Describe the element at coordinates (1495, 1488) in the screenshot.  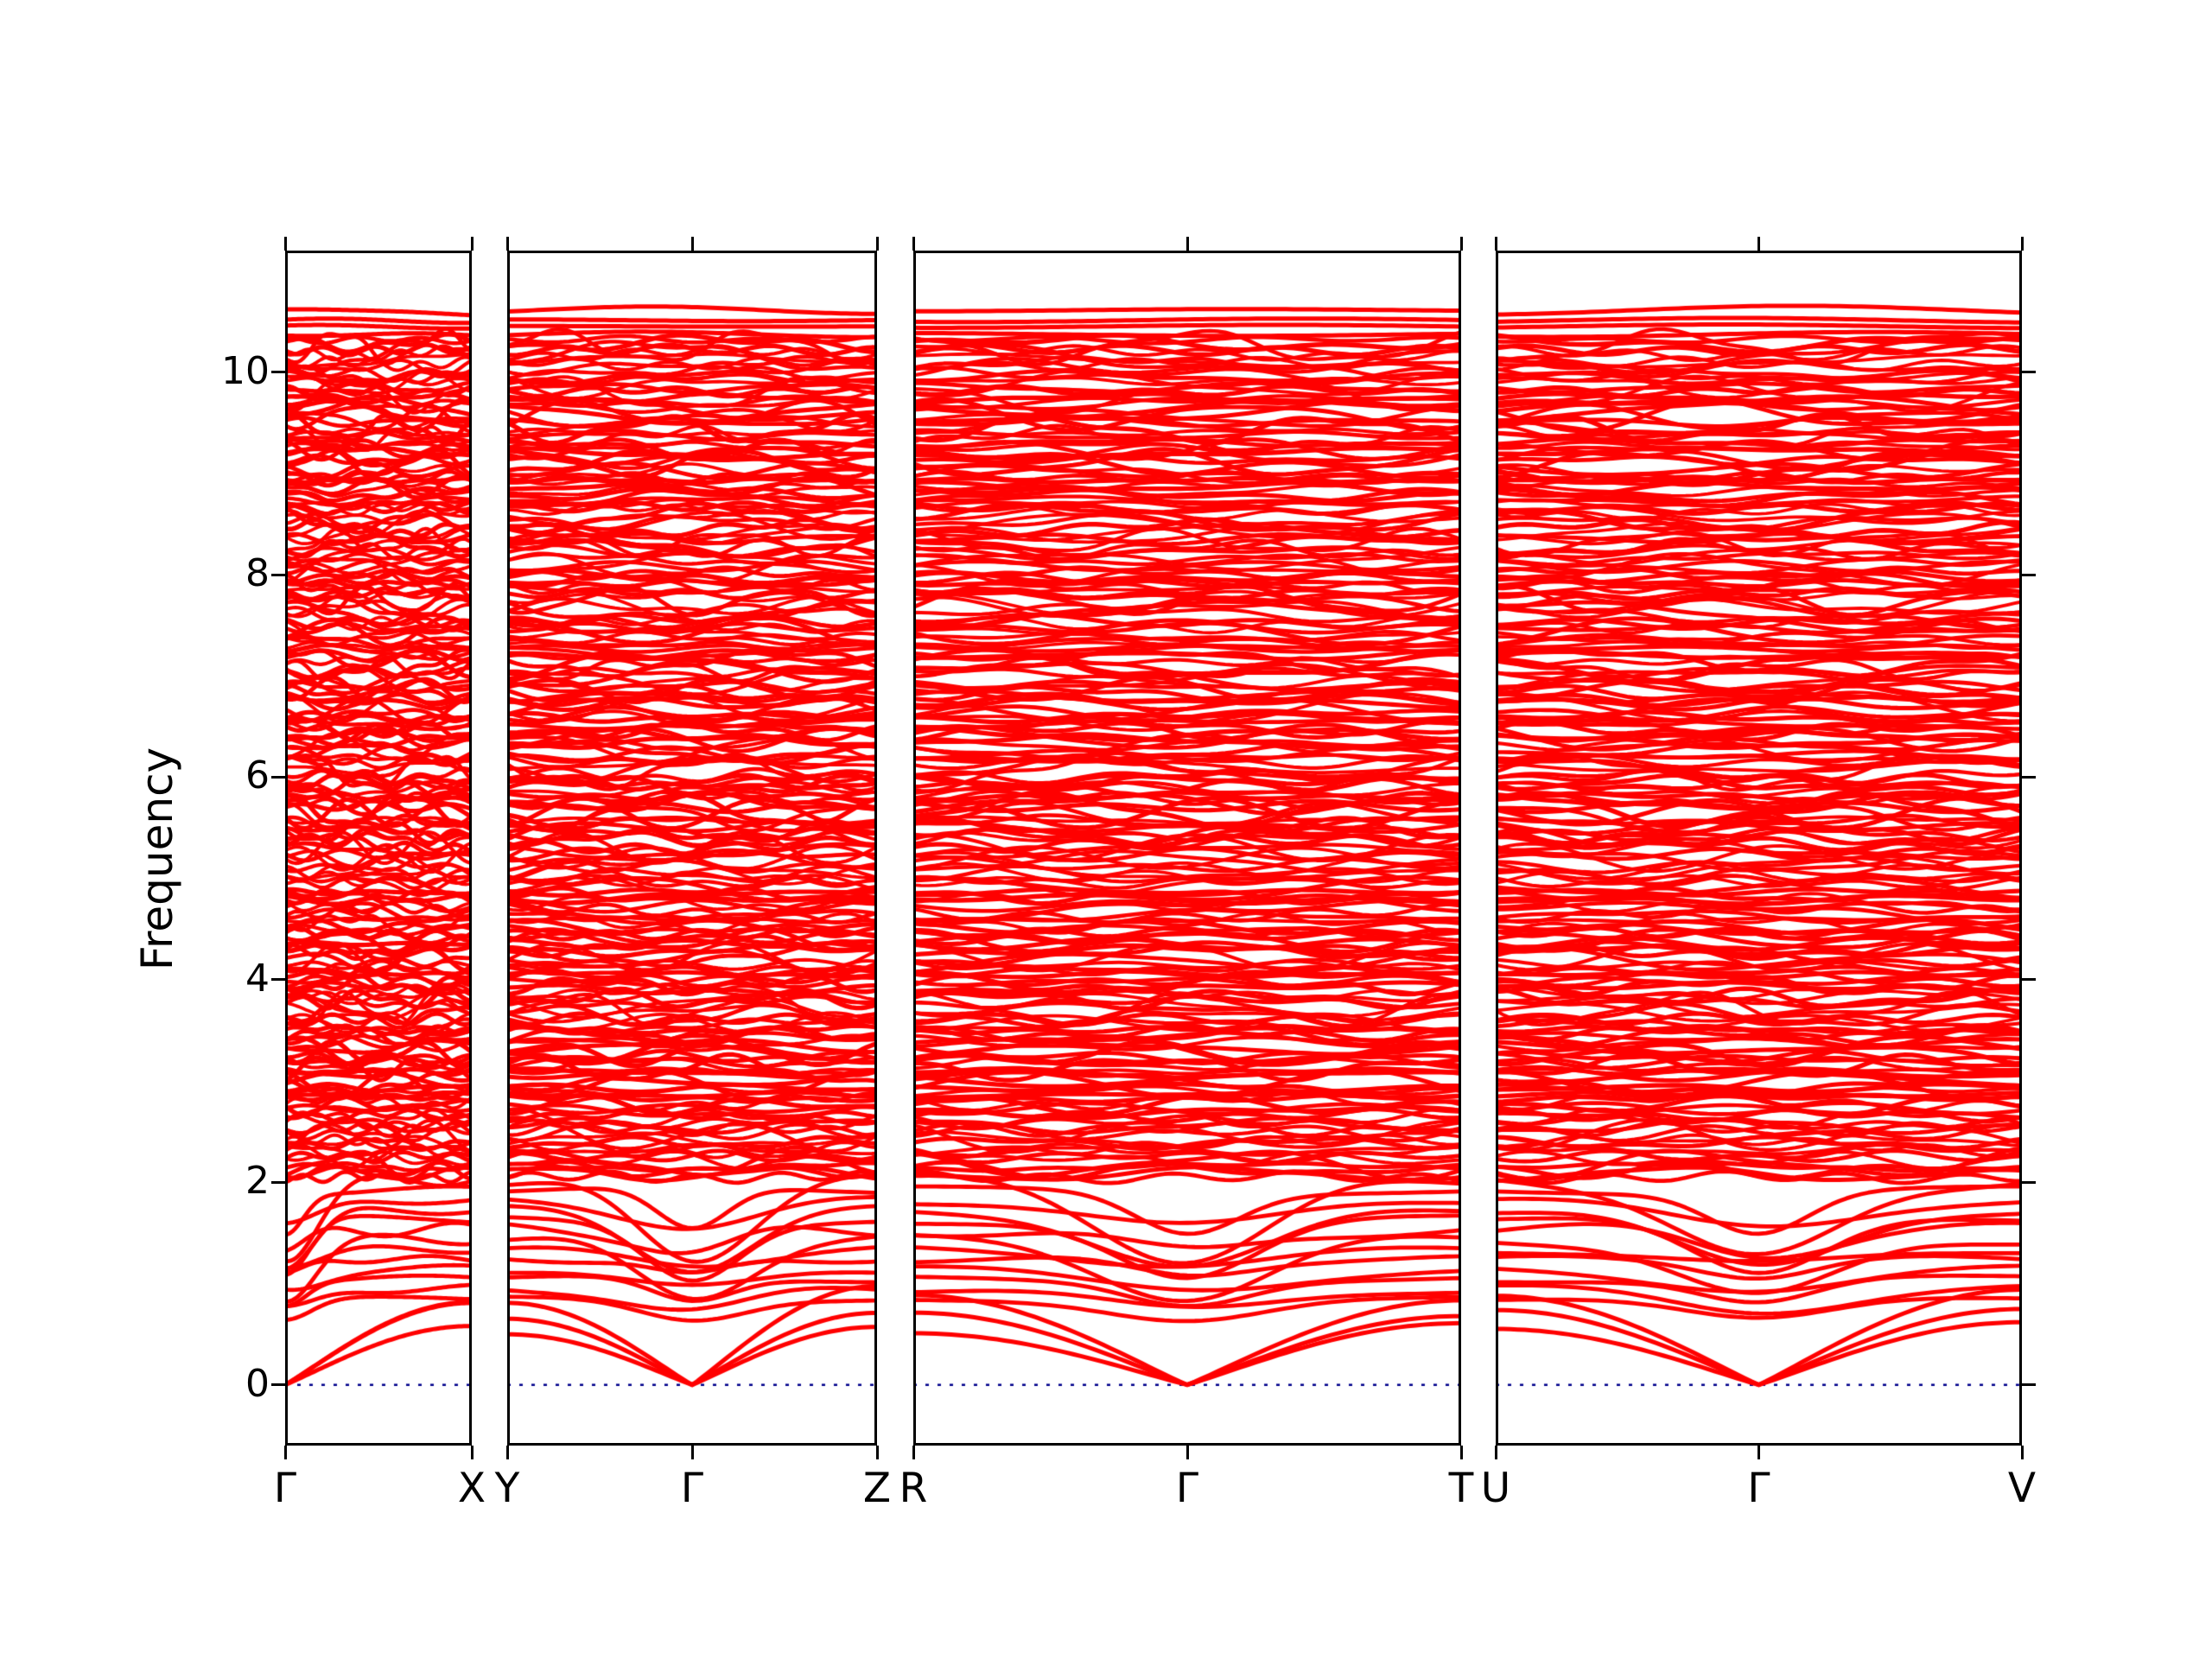
I see `x-tick-label: U` at that location.